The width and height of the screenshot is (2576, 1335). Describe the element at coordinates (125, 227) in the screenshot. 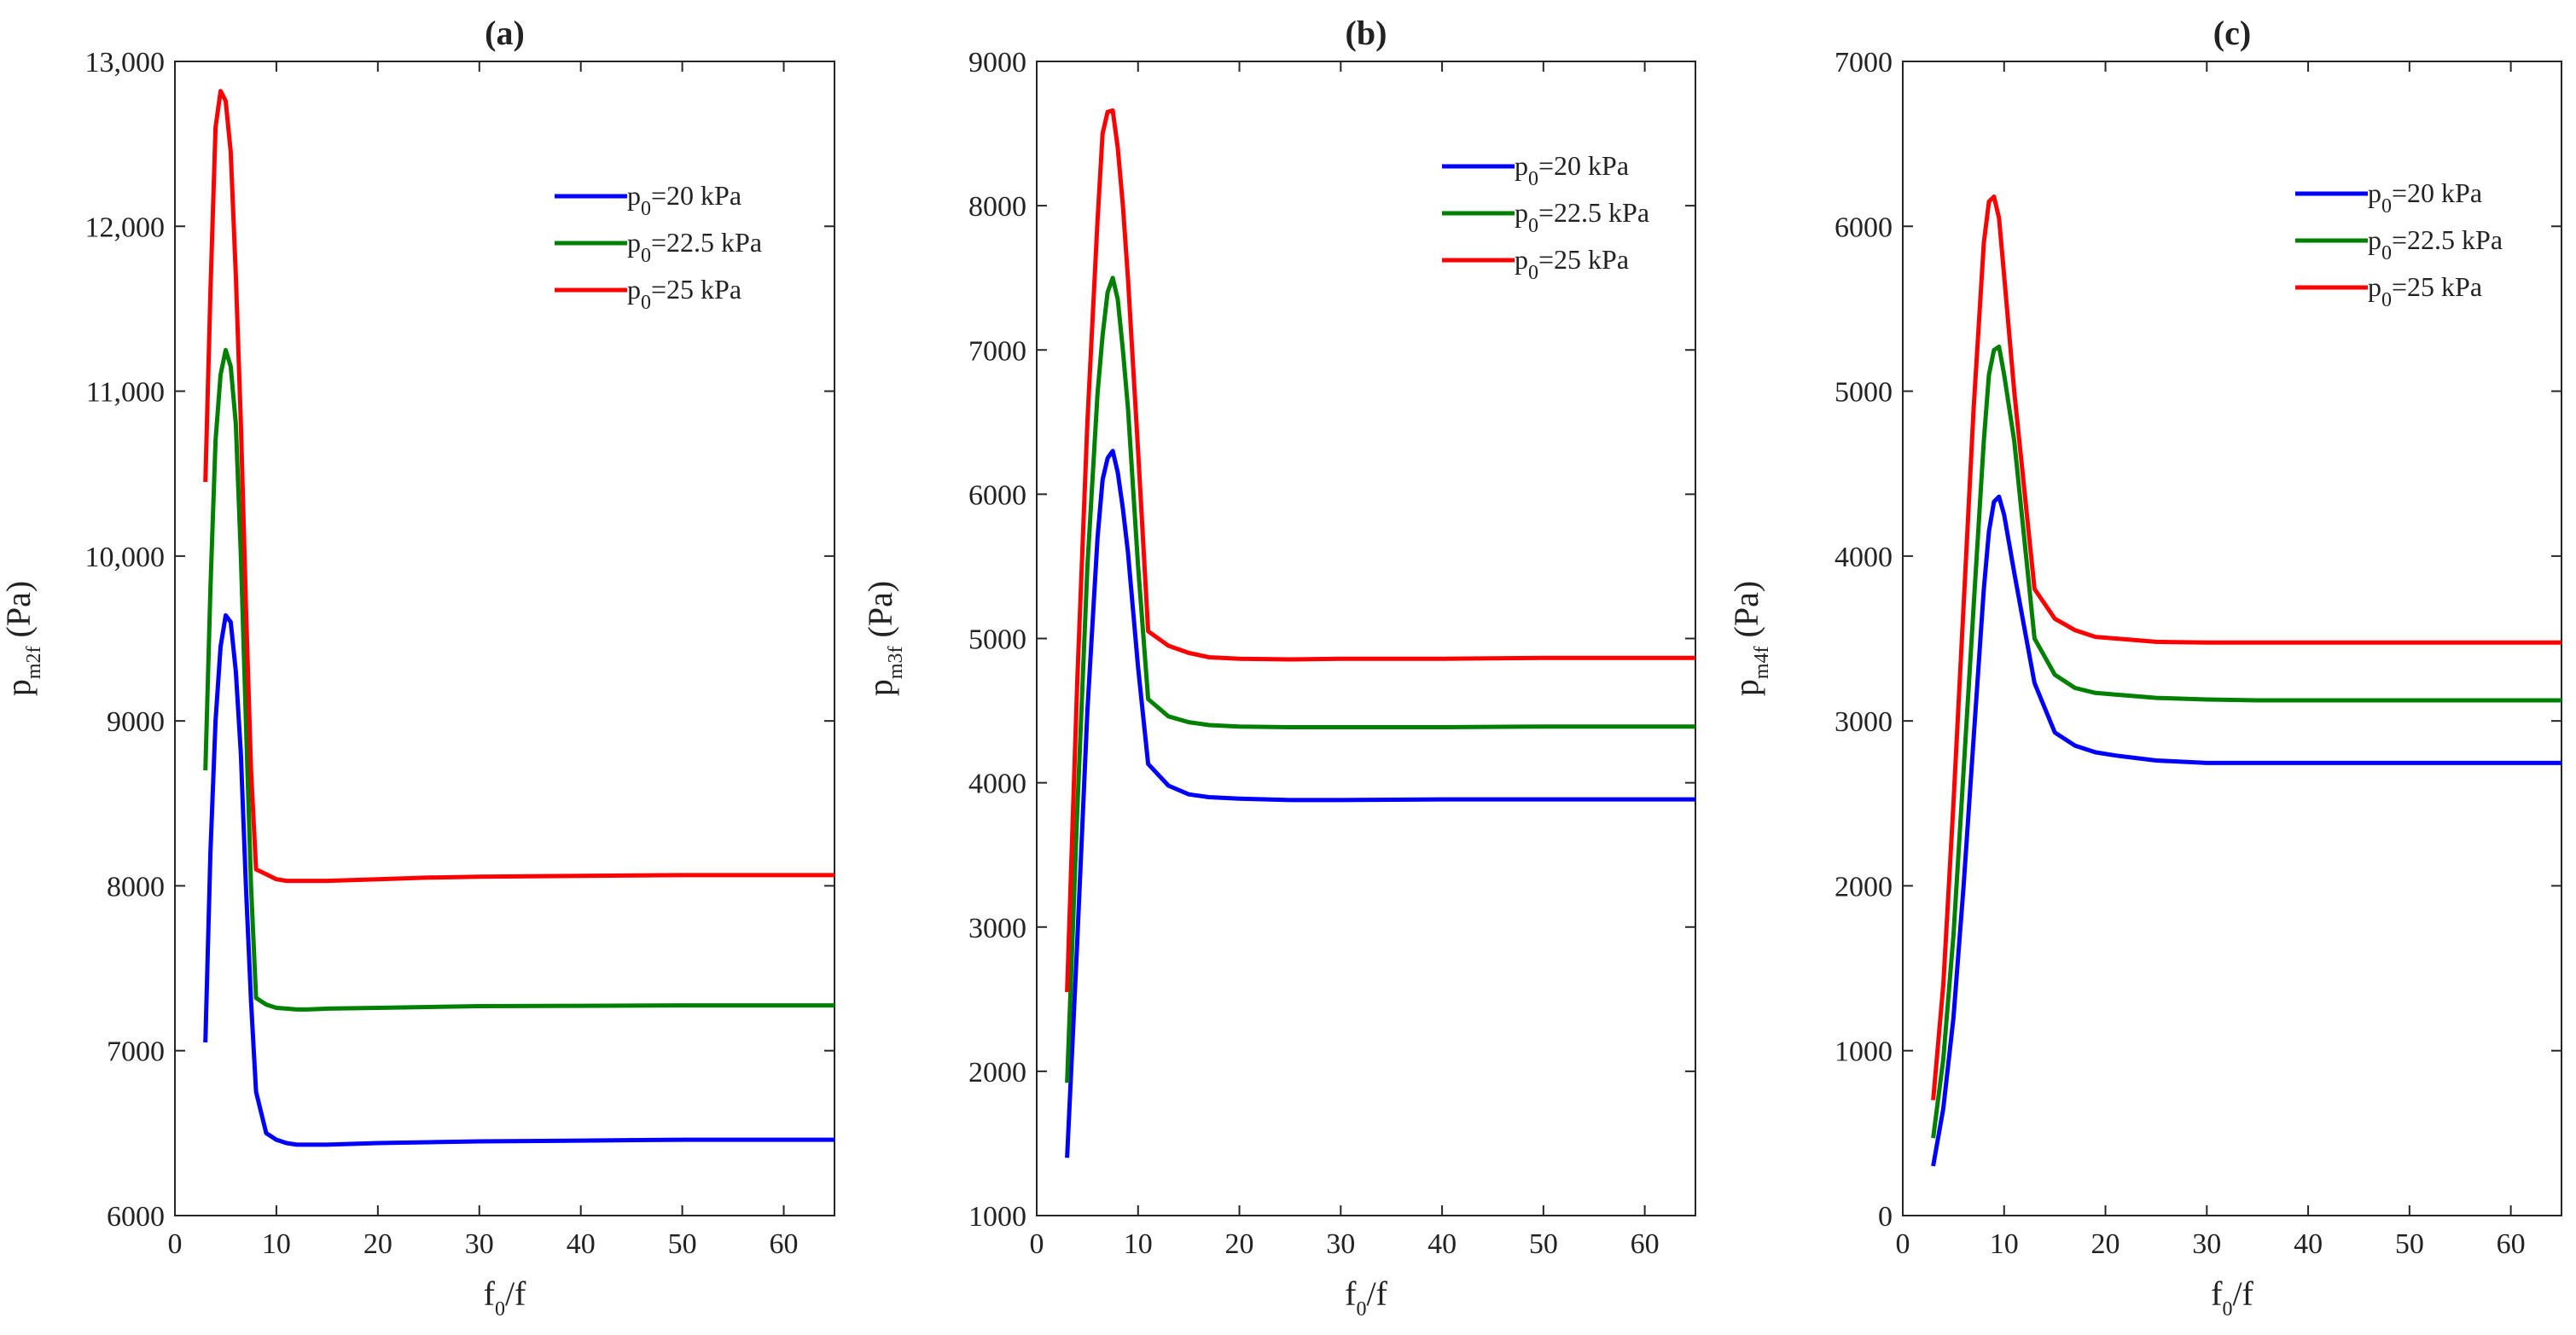

I see `y-tick-label: 12,000` at that location.